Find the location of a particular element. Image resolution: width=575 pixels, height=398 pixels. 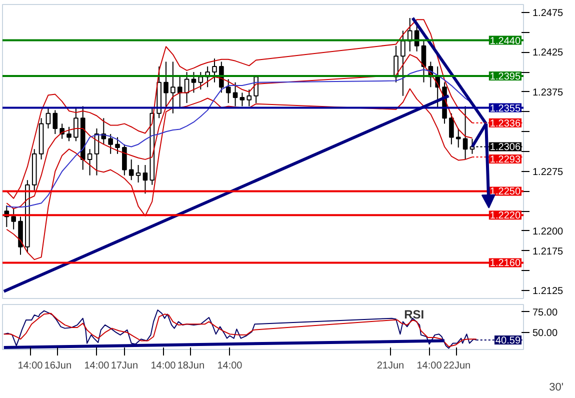

y-tick-label: 1.2200 is located at coordinates (548, 232).